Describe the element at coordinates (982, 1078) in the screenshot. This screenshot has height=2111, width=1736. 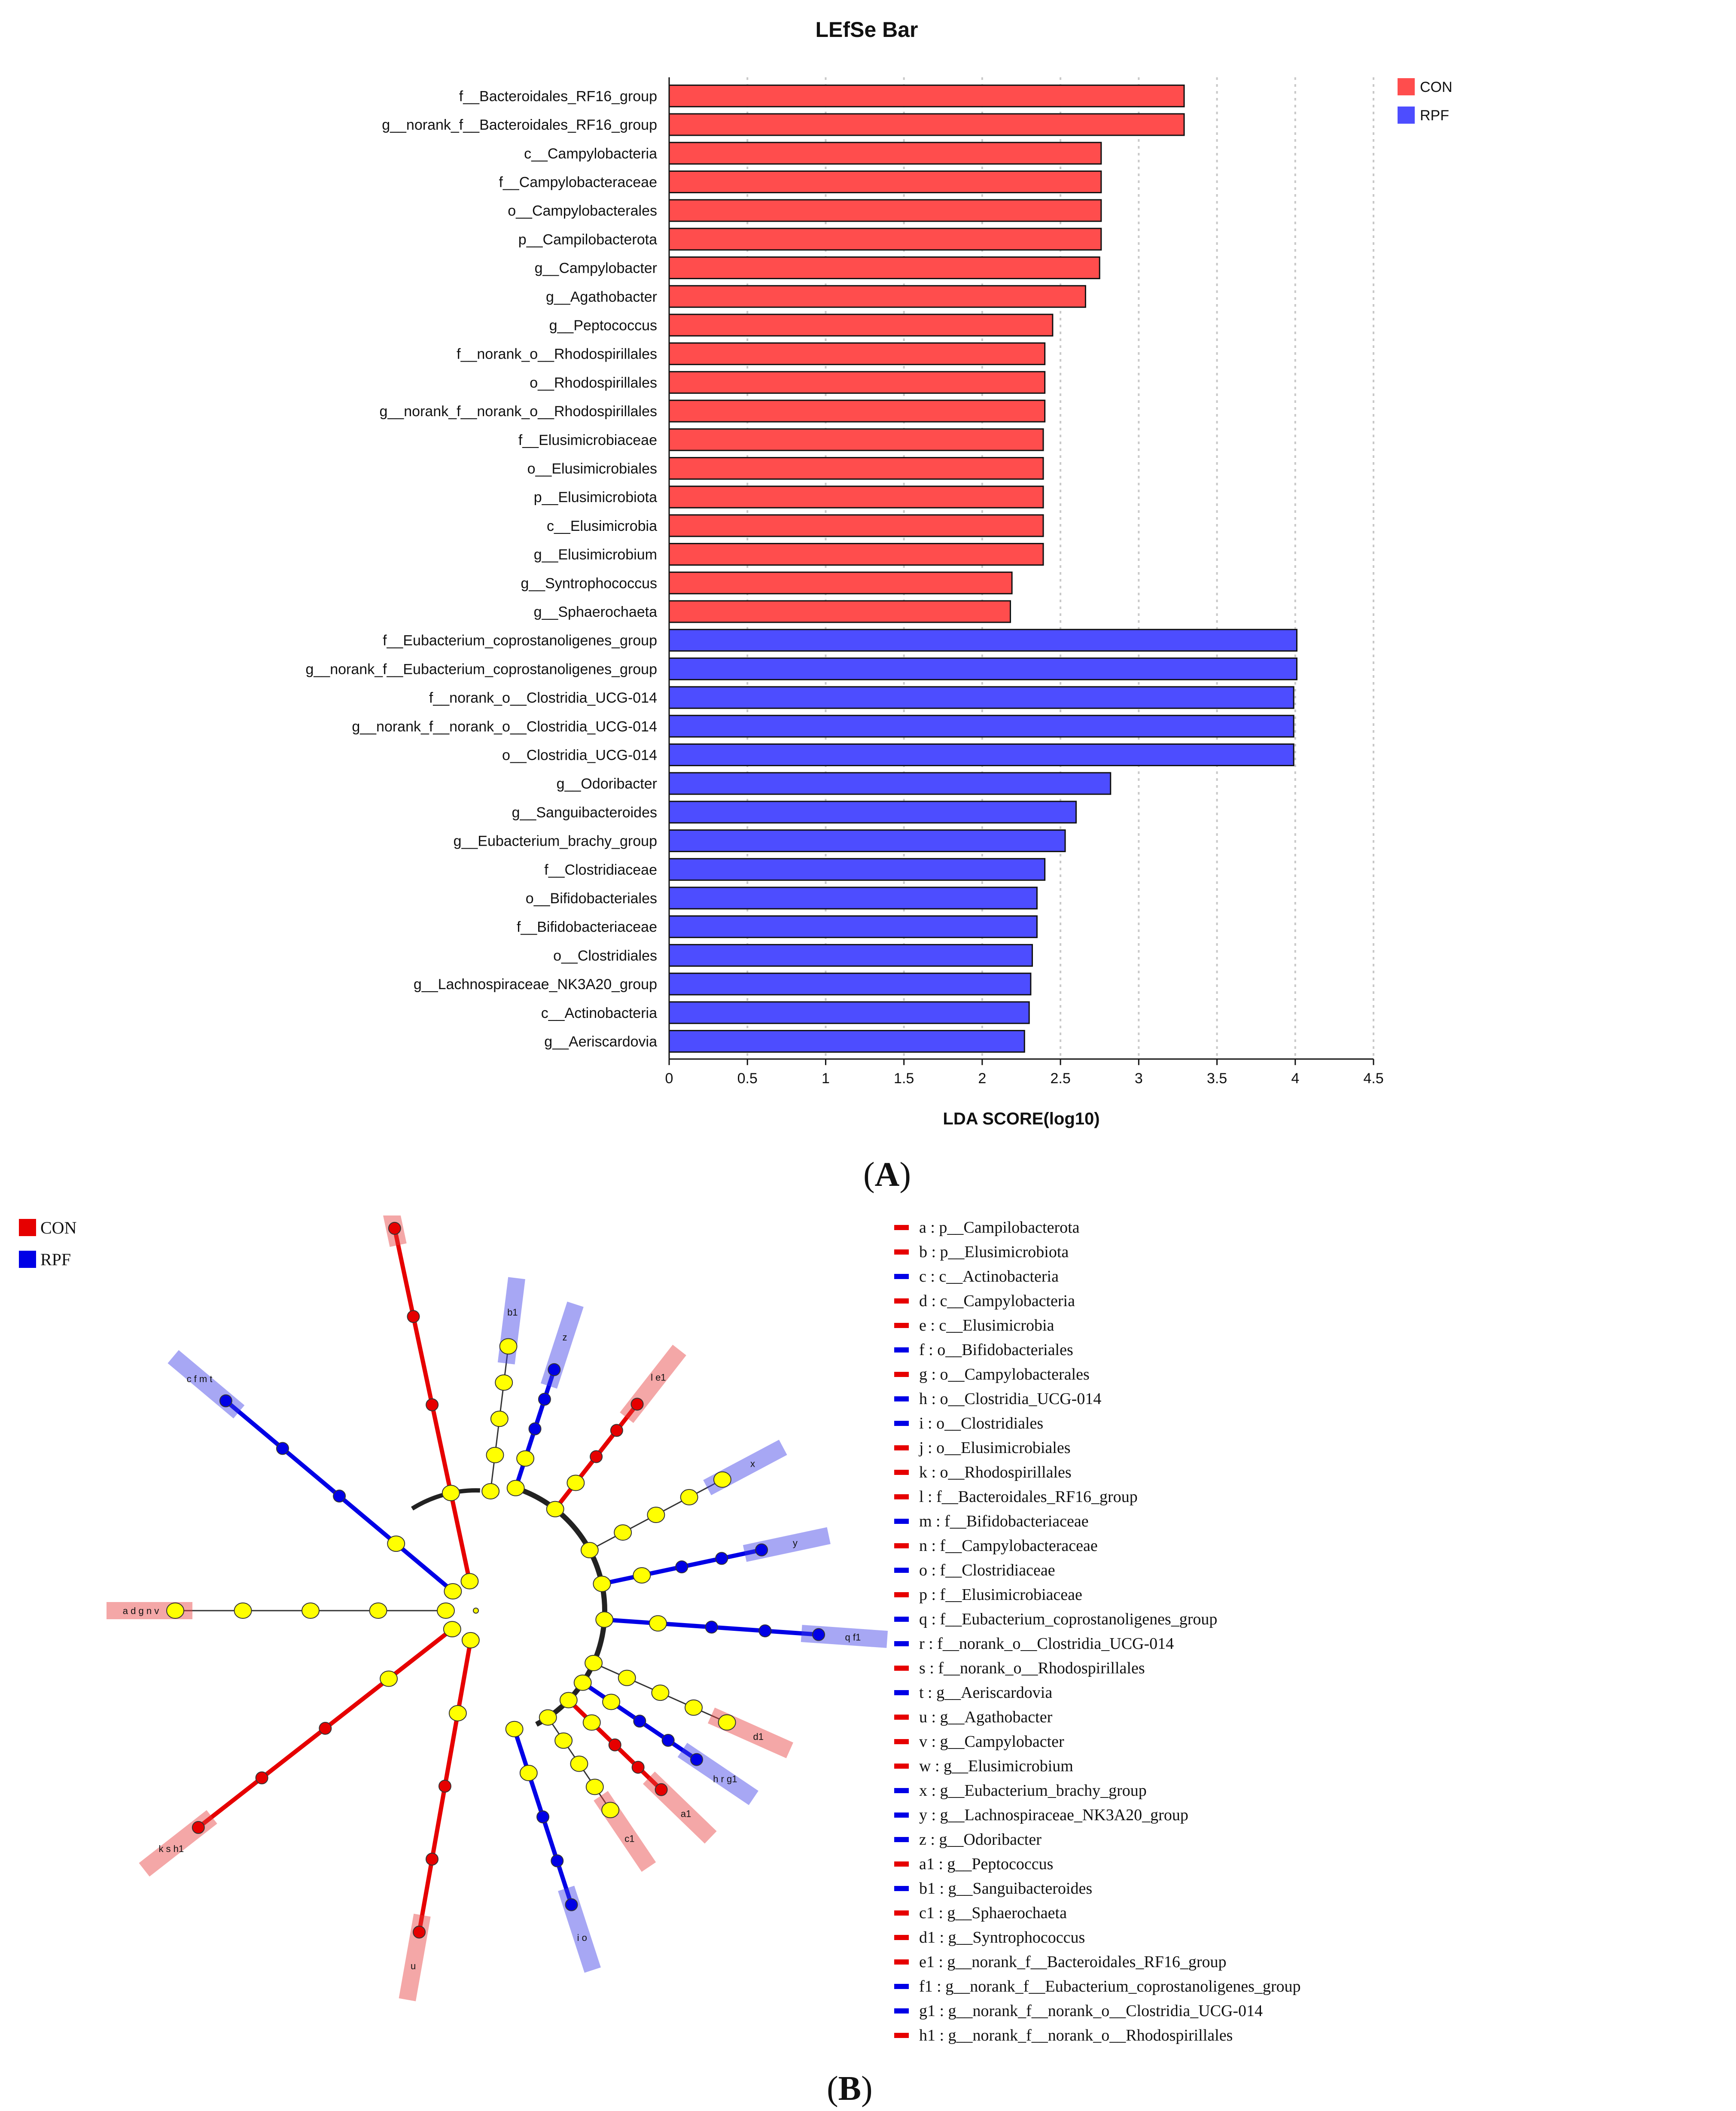
I see `x-tick-label: 2` at that location.